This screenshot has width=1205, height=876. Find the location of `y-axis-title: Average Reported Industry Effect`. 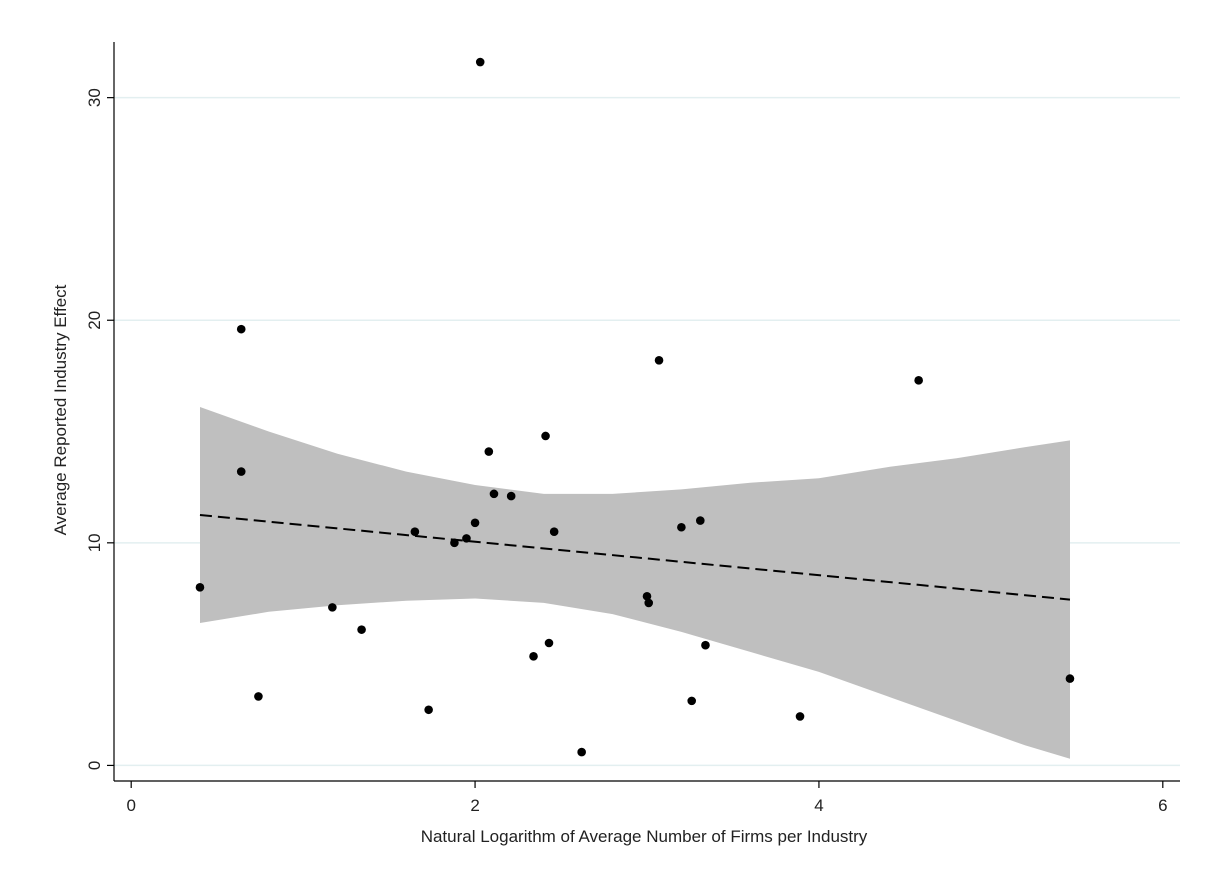

y-axis-title: Average Reported Industry Effect is located at coordinates (60, 409).